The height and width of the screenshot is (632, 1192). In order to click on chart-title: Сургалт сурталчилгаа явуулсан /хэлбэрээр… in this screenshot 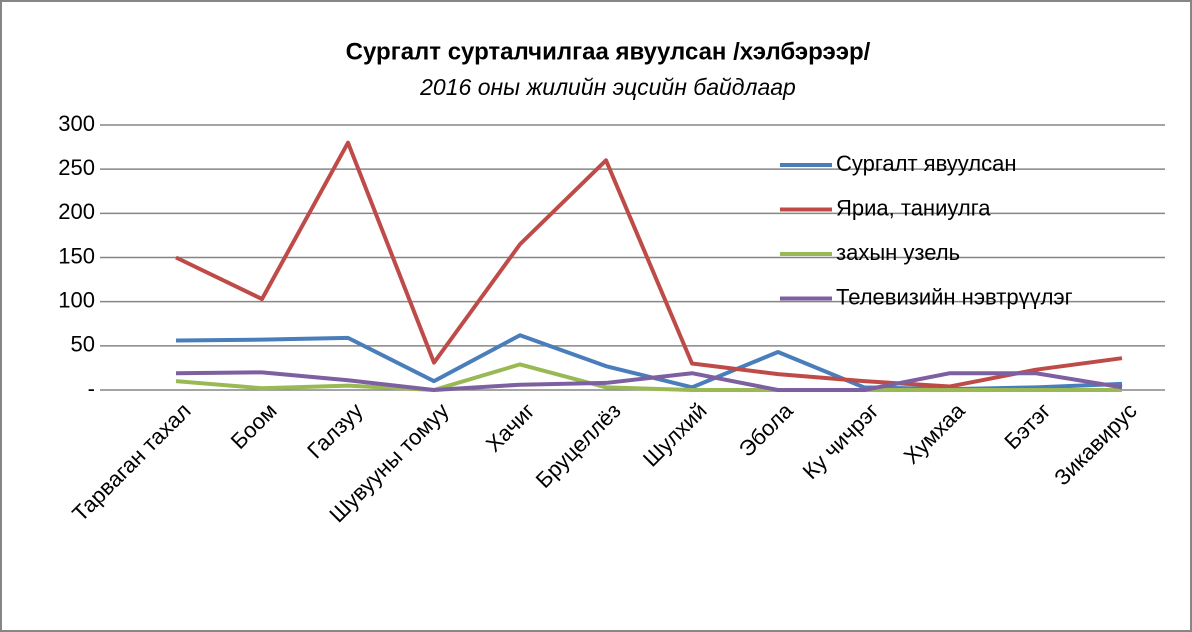, I will do `click(608, 51)`.